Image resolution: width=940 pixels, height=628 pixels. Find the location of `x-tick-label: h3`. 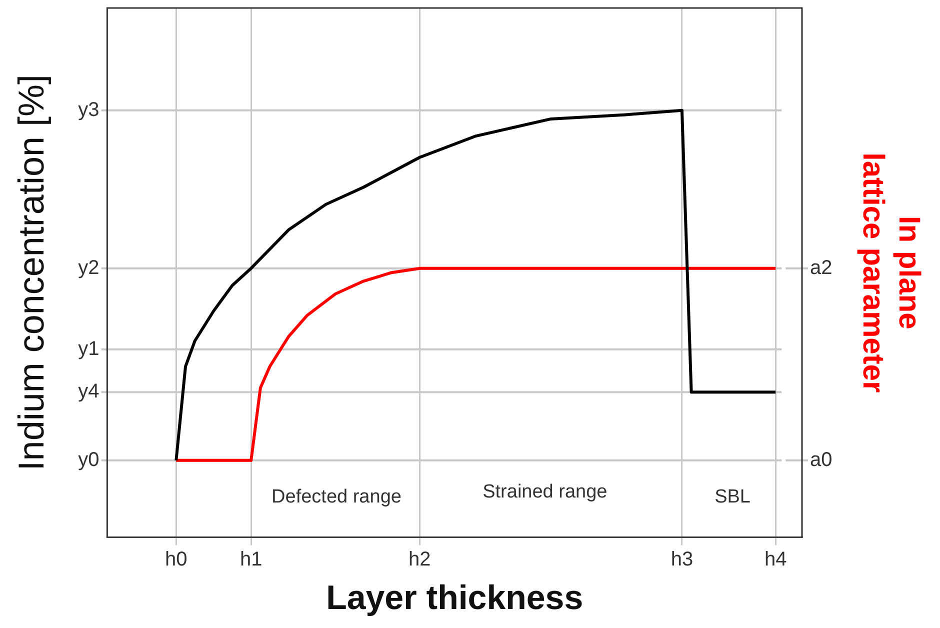

x-tick-label: h3 is located at coordinates (682, 559).